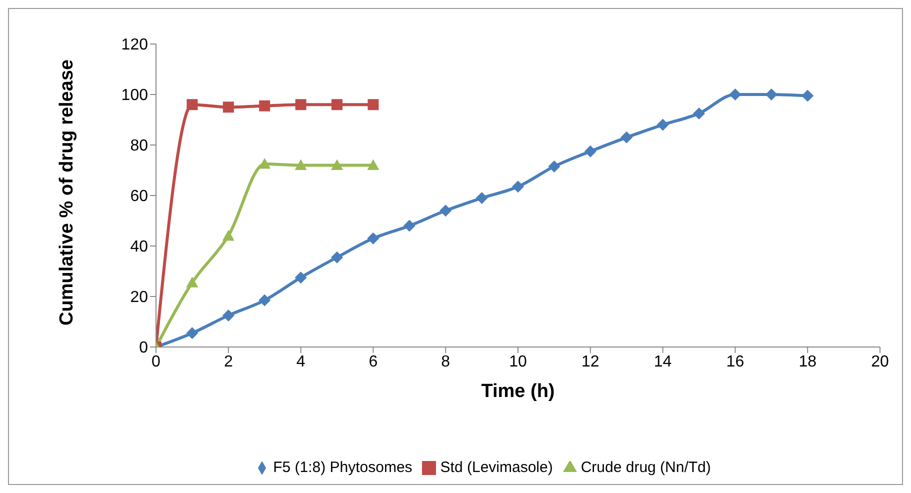 This screenshot has width=911, height=493. What do you see at coordinates (807, 361) in the screenshot?
I see `x-tick-label: 18` at bounding box center [807, 361].